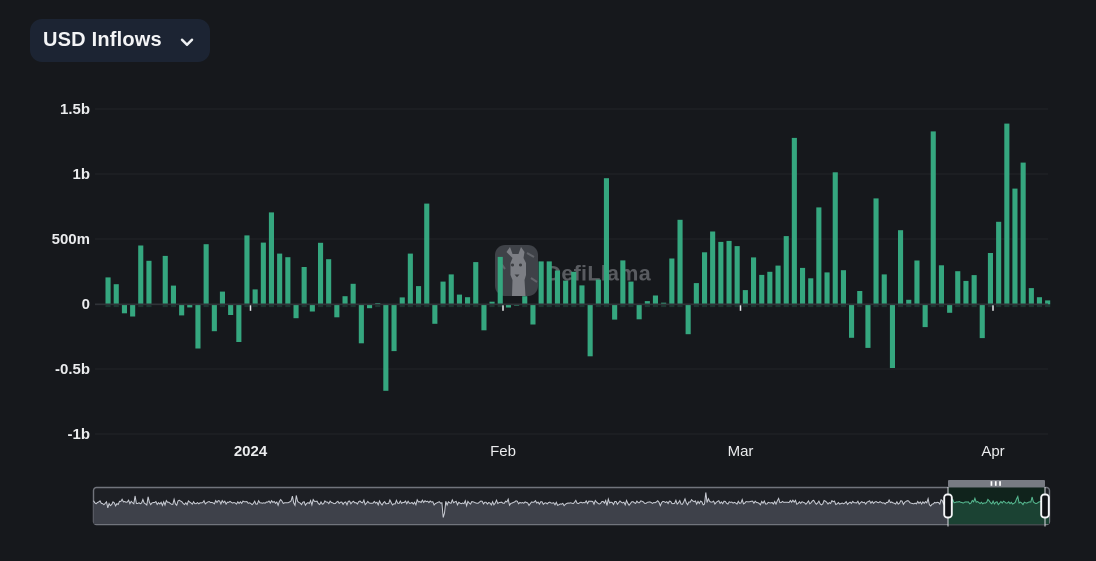 This screenshot has height=561, width=1096. I want to click on svg-text: 1b, so click(81, 174).